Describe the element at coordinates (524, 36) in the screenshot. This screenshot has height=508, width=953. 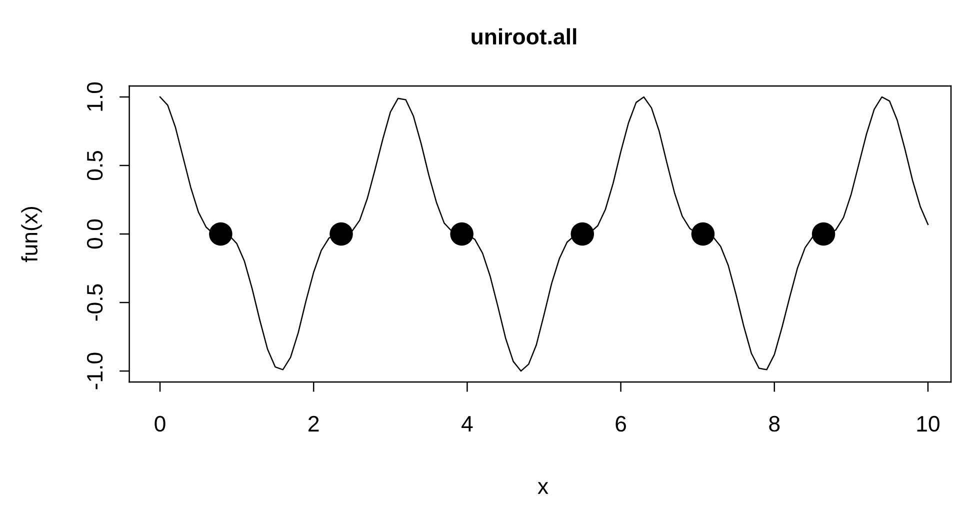
I see `chart-title: uniroot.all` at that location.